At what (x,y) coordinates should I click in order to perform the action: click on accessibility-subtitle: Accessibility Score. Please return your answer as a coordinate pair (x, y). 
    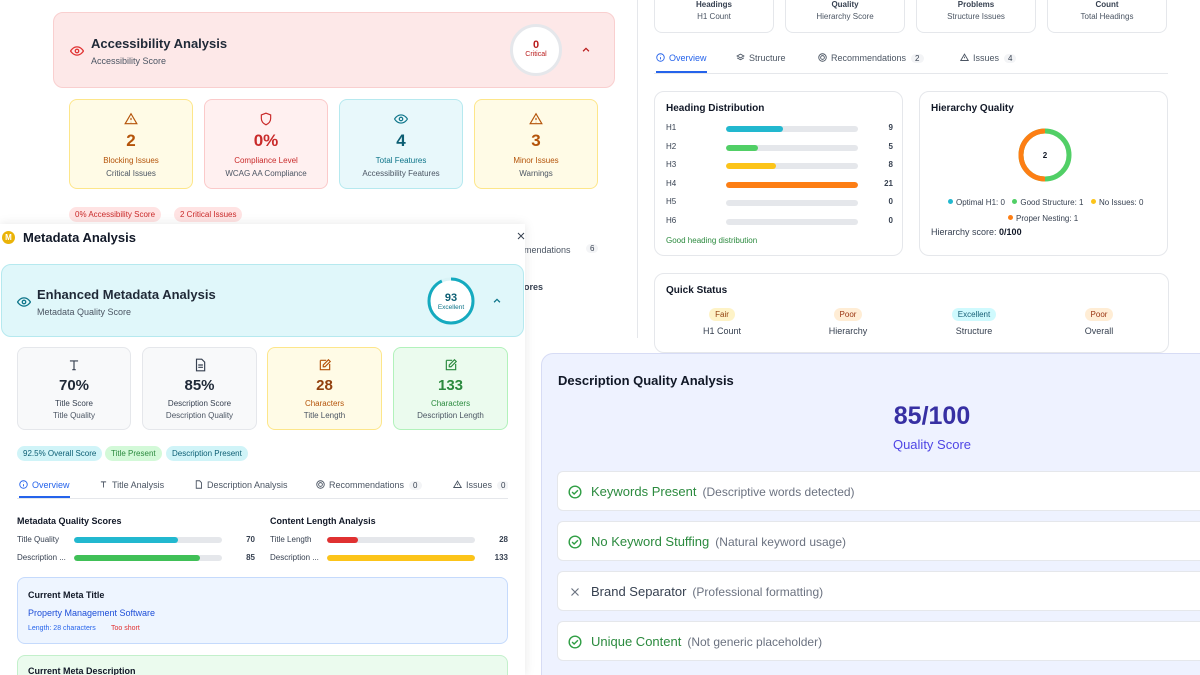
    Looking at the image, I should click on (129, 61).